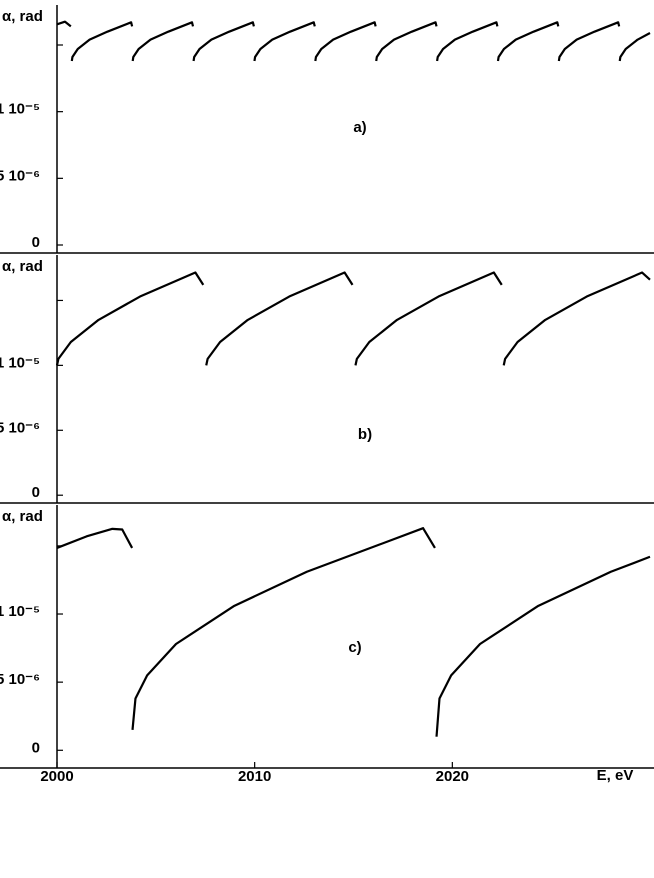 Image resolution: width=654 pixels, height=878 pixels. I want to click on x-tick-label: 2000, so click(56, 776).